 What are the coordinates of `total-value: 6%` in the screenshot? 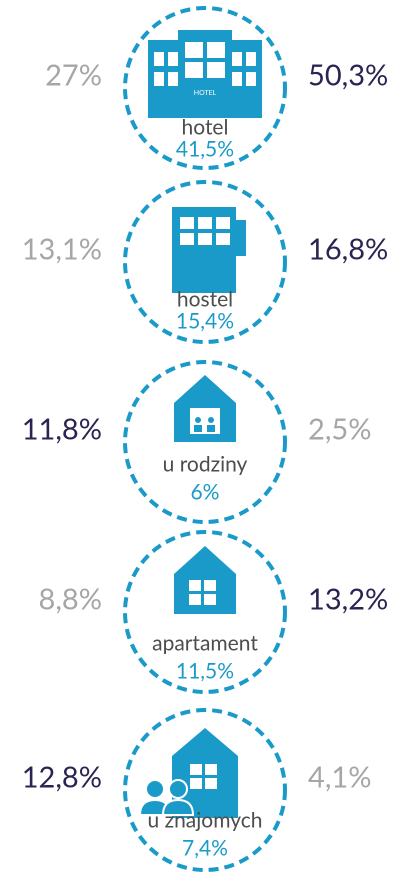 It's located at (204, 491).